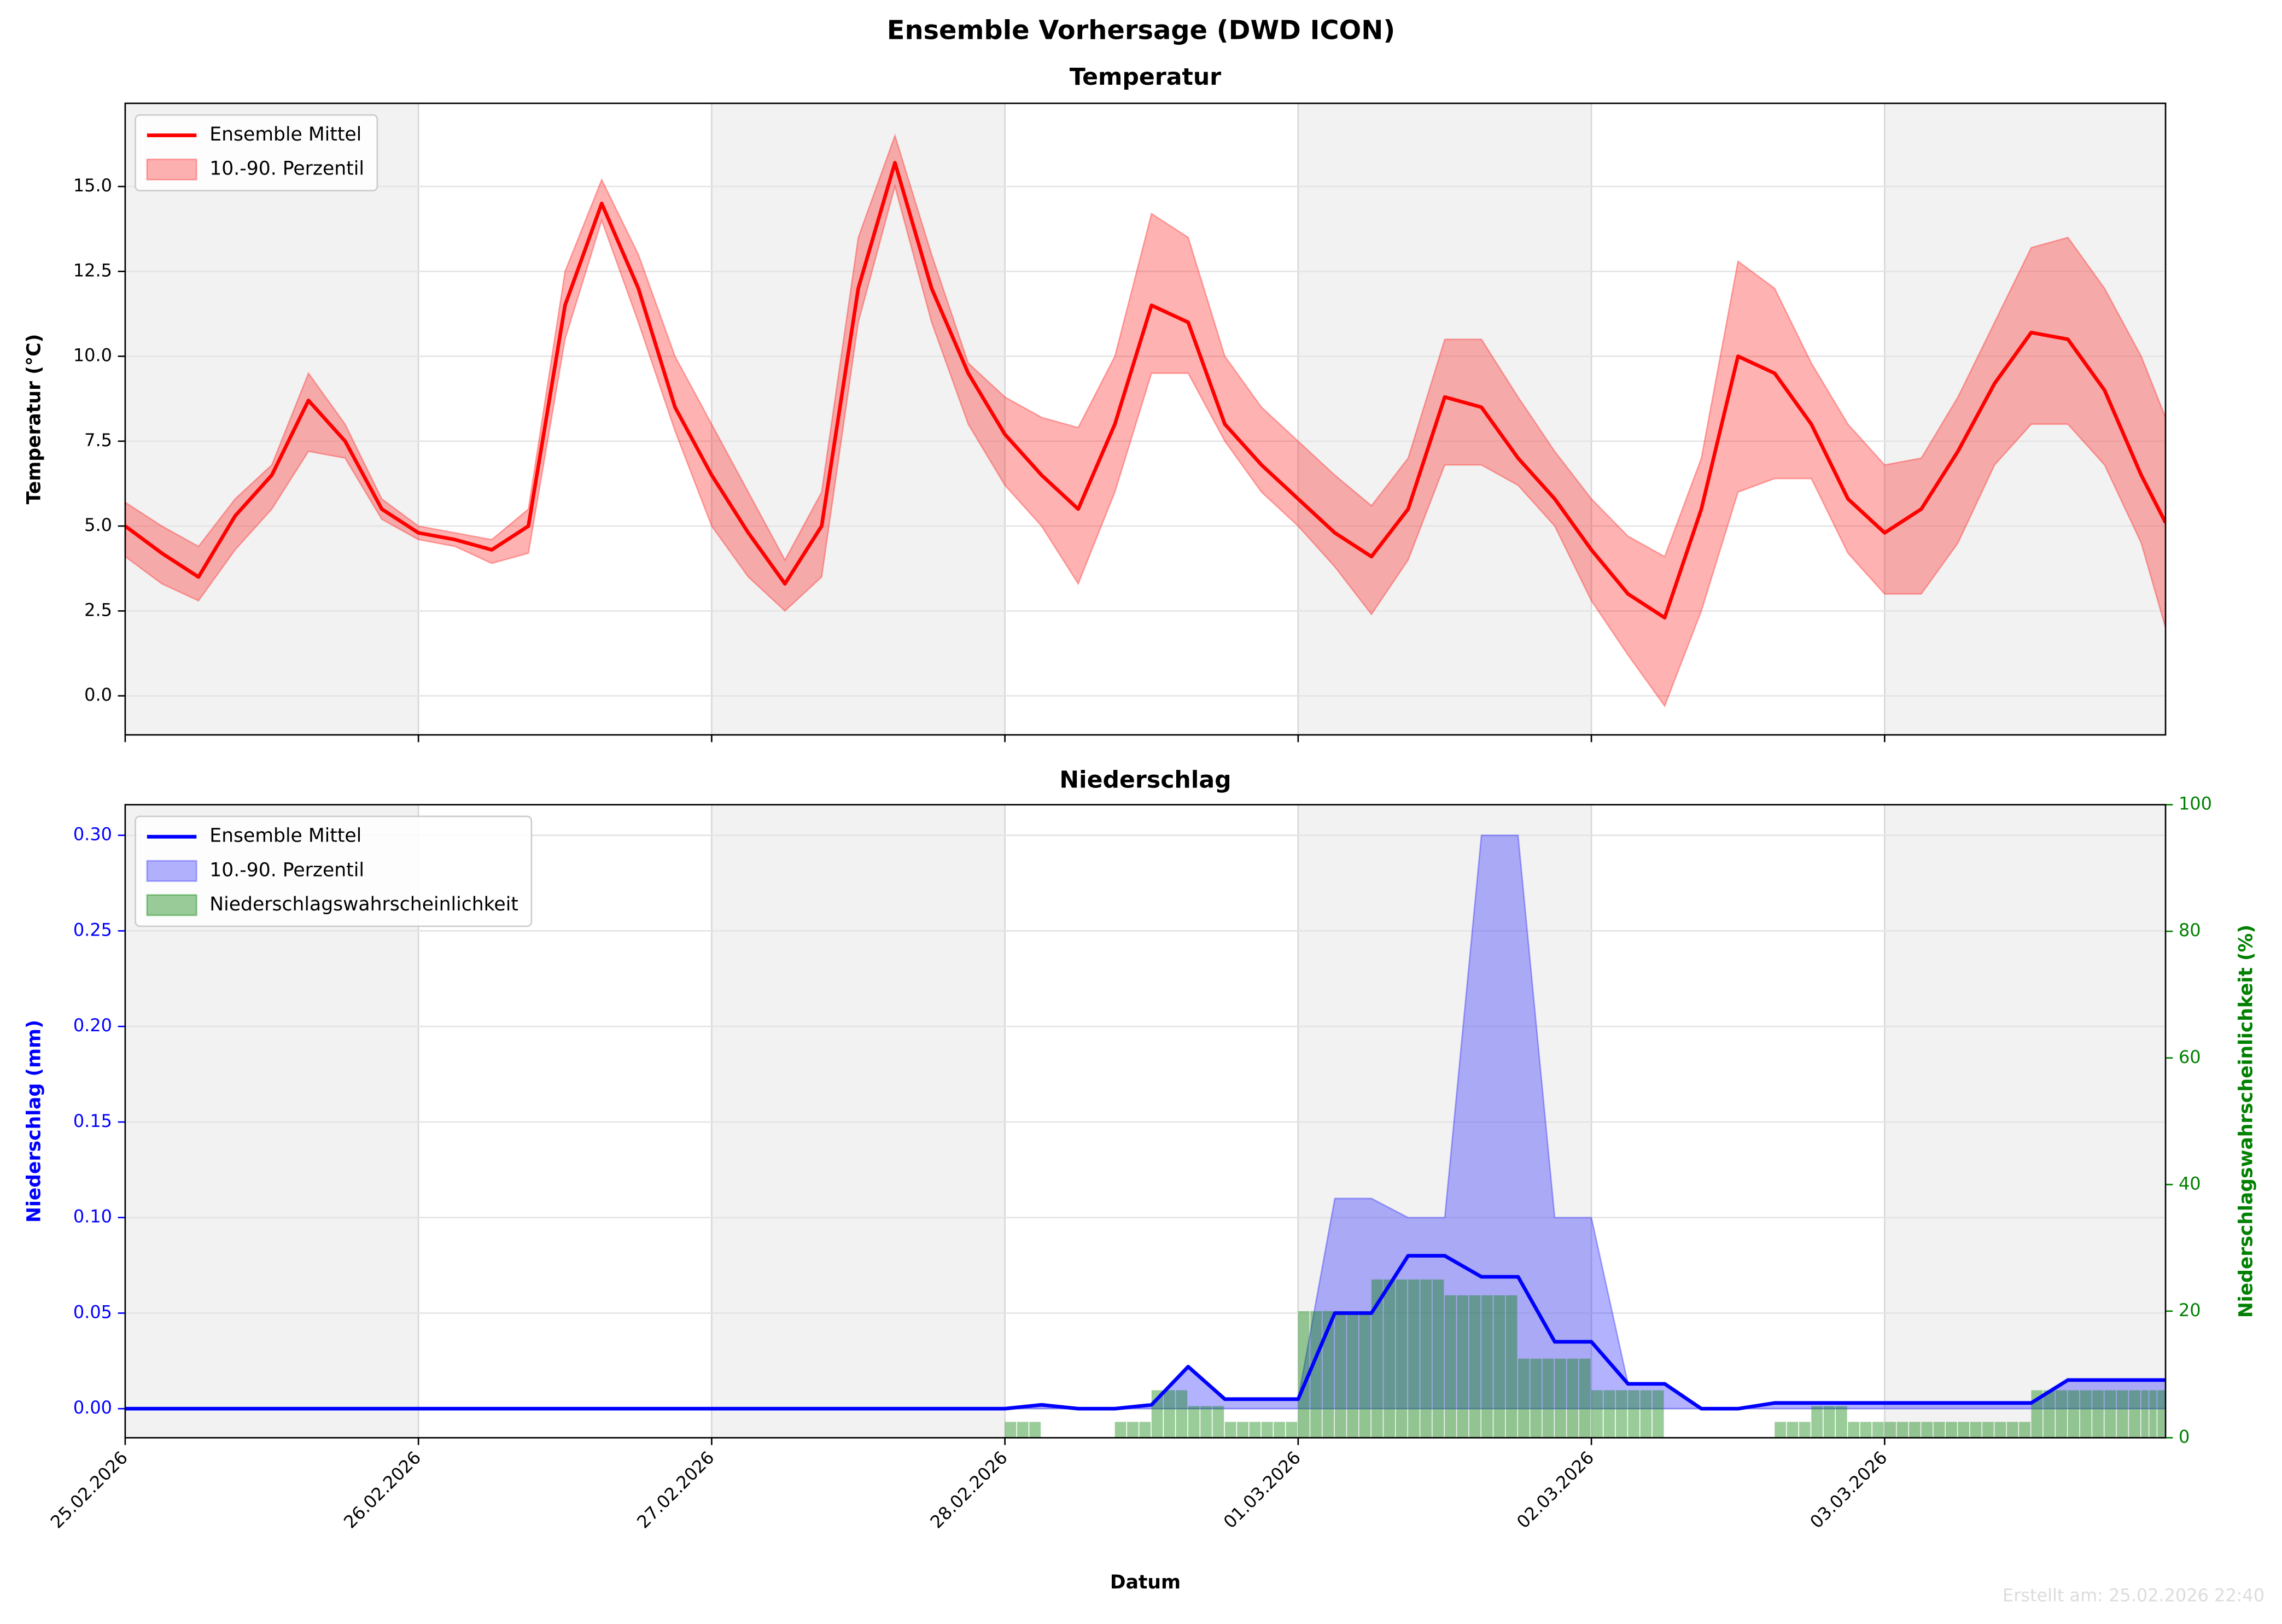 The height and width of the screenshot is (1624, 2282). I want to click on y2-tick-label: 60, so click(2190, 1057).